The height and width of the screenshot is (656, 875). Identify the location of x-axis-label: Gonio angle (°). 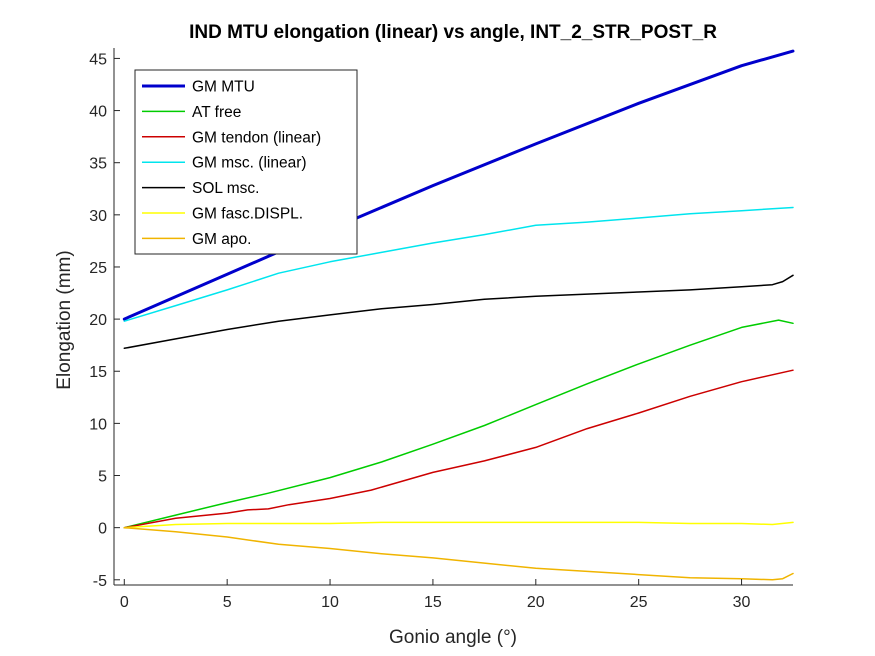
(453, 637).